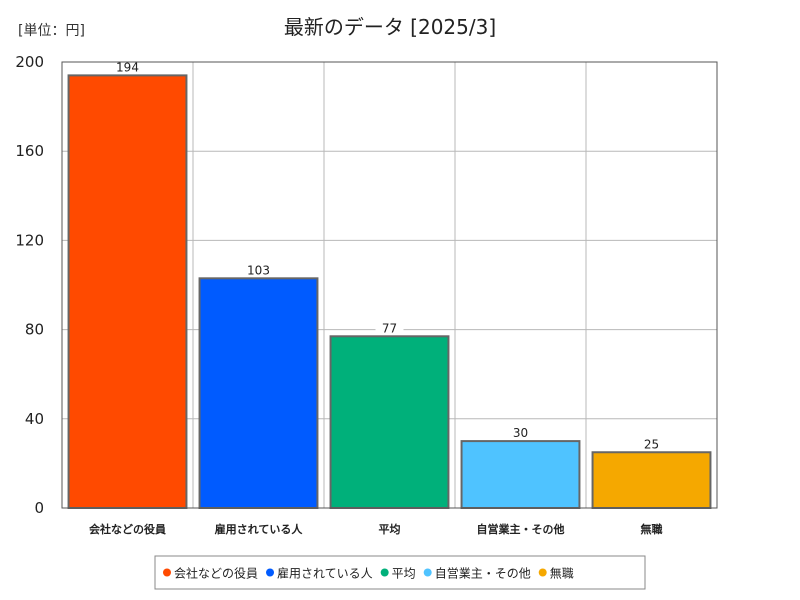 This screenshot has height=600, width=800. Describe the element at coordinates (29, 62) in the screenshot. I see `y-tick-label: 200` at that location.